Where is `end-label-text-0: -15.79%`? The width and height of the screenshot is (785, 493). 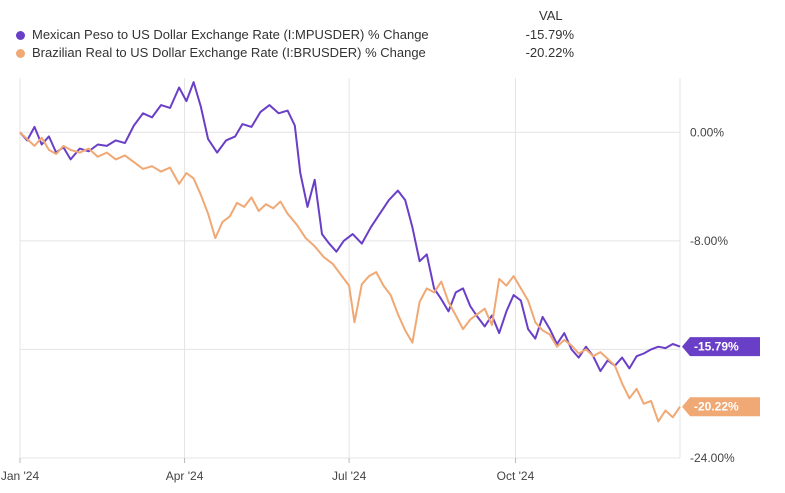
end-label-text-0: -15.79% is located at coordinates (716, 347).